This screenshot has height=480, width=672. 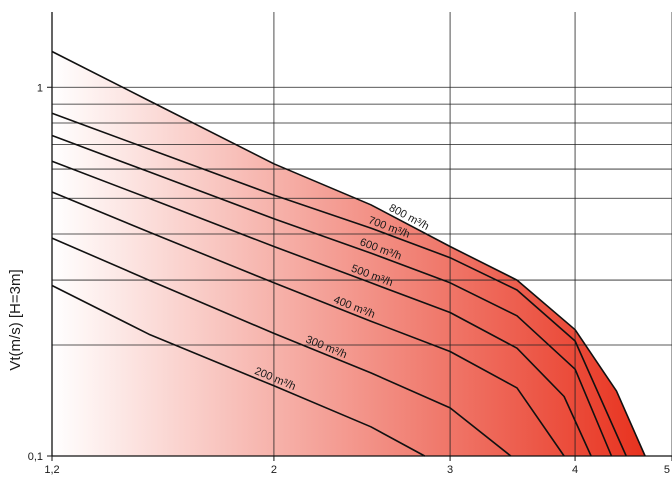 What do you see at coordinates (274, 470) in the screenshot?
I see `x-tick-label: 2` at bounding box center [274, 470].